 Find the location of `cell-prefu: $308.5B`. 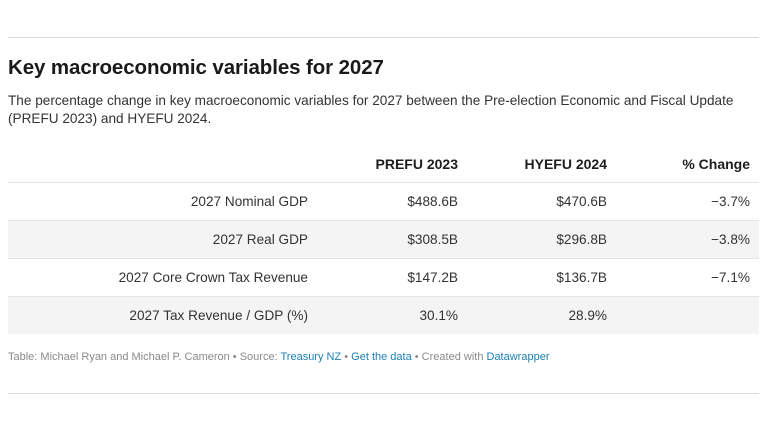

cell-prefu: $308.5B is located at coordinates (383, 239).